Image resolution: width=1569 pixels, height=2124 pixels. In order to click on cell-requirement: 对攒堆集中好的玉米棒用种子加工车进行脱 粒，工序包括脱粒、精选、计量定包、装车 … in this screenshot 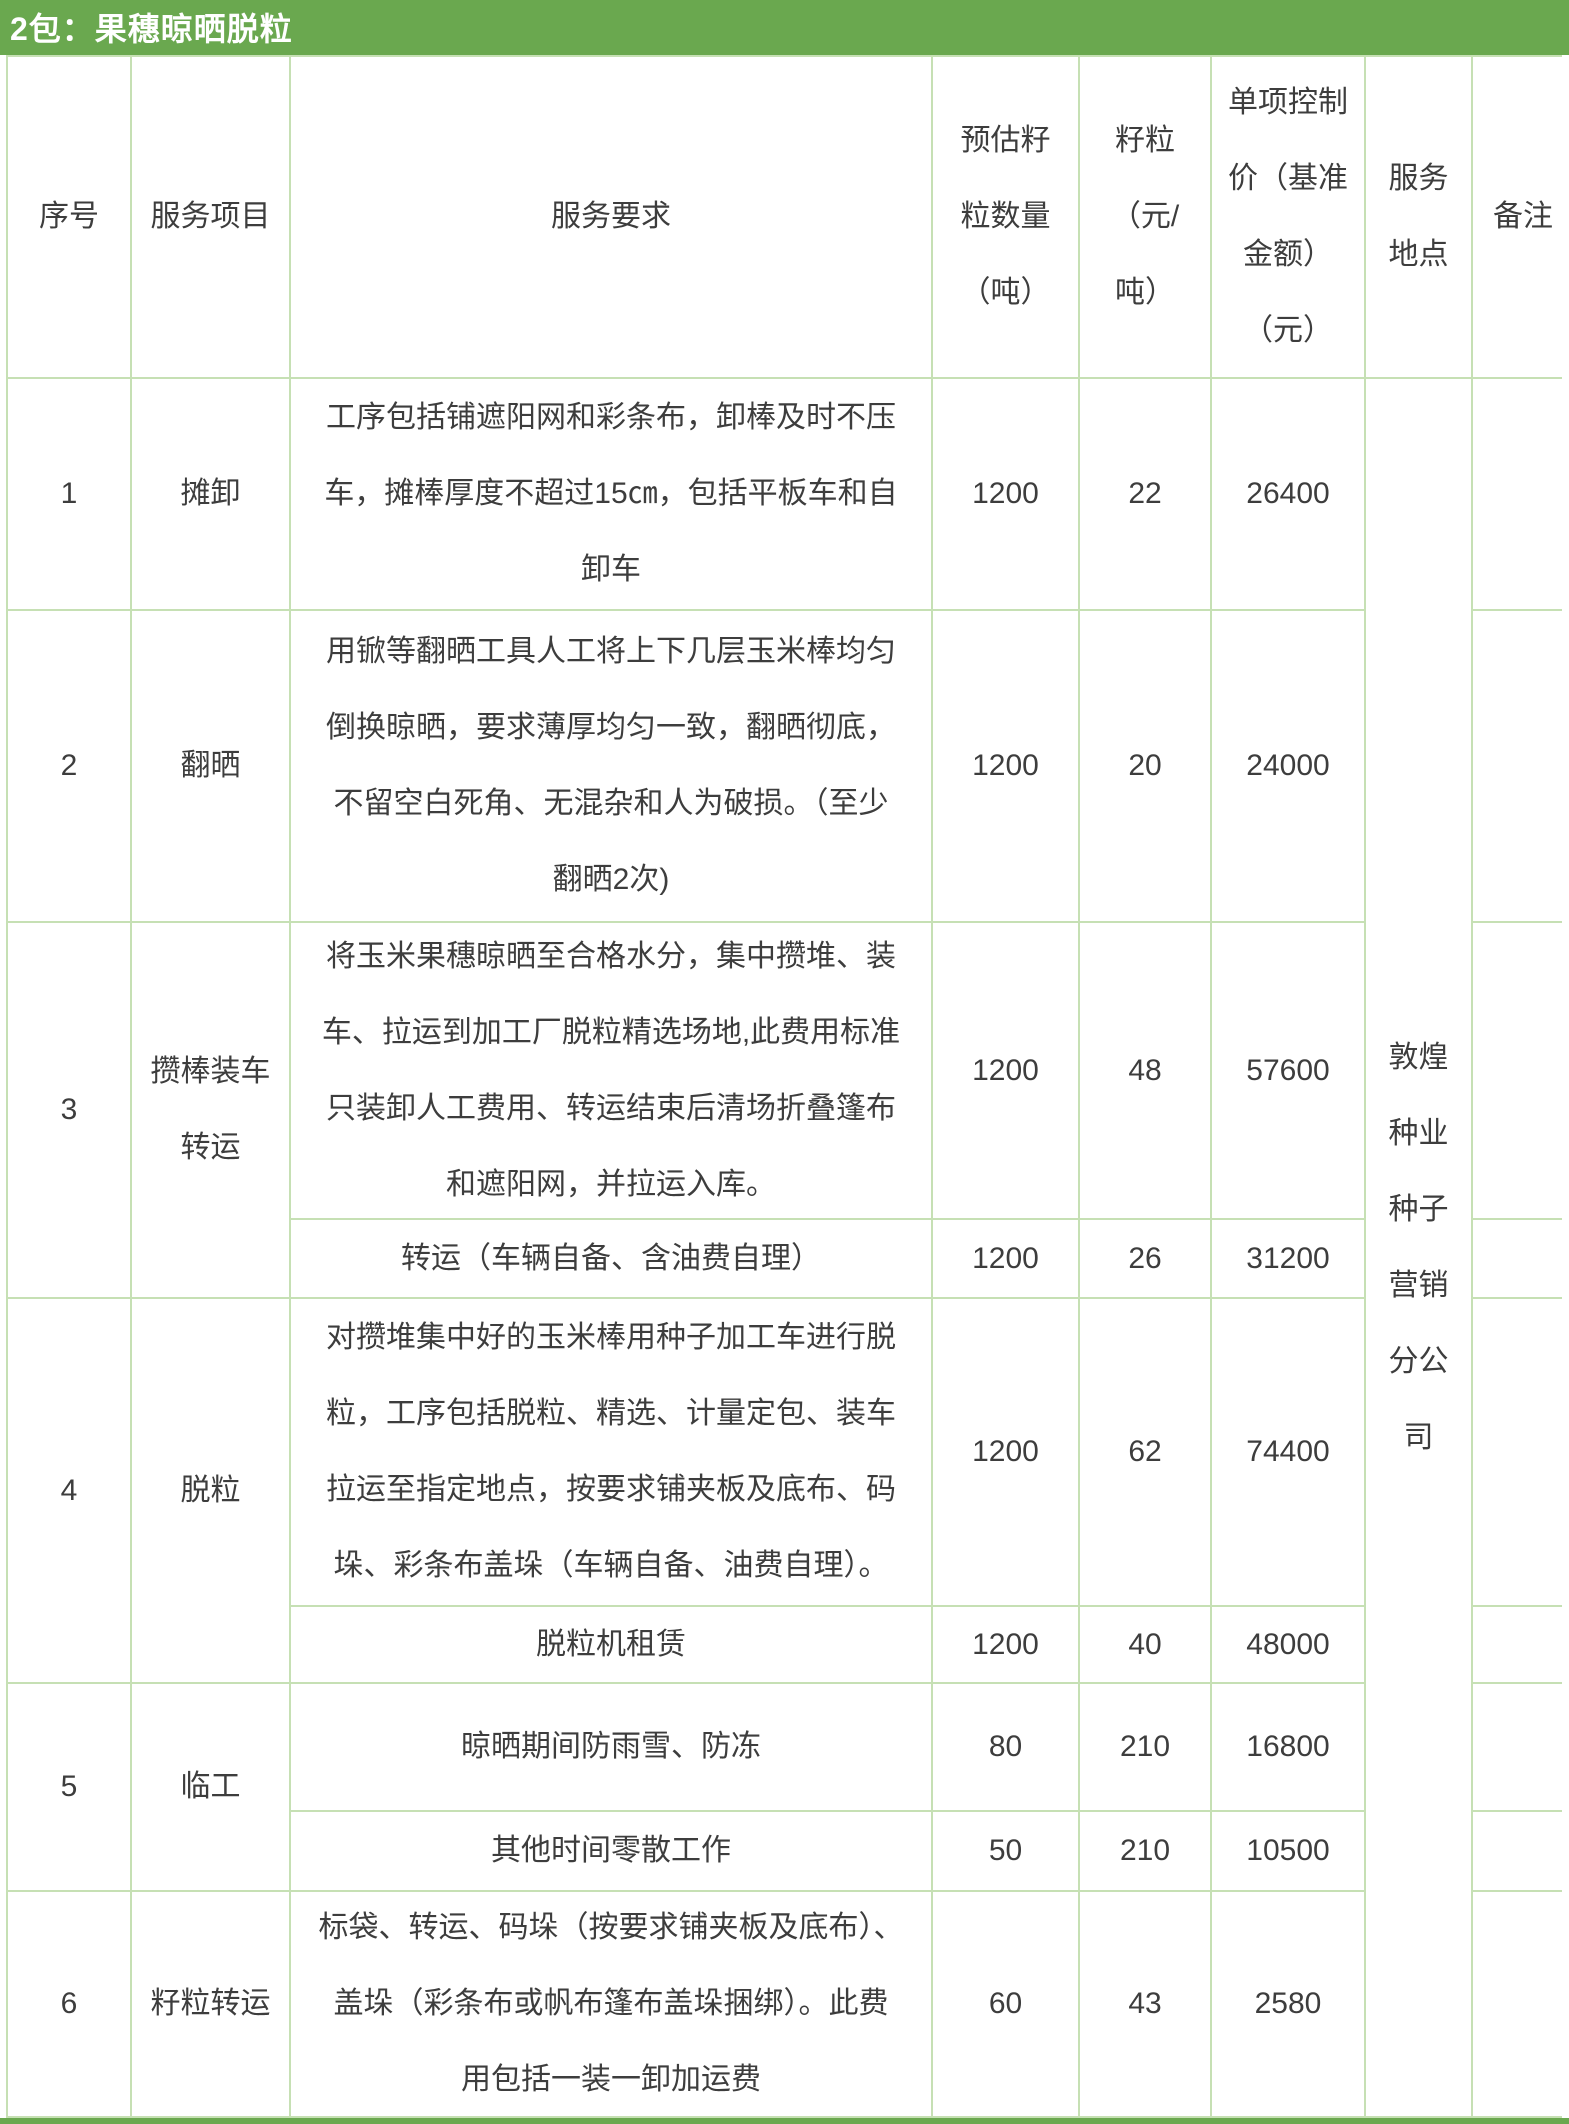, I will do `click(611, 1452)`.